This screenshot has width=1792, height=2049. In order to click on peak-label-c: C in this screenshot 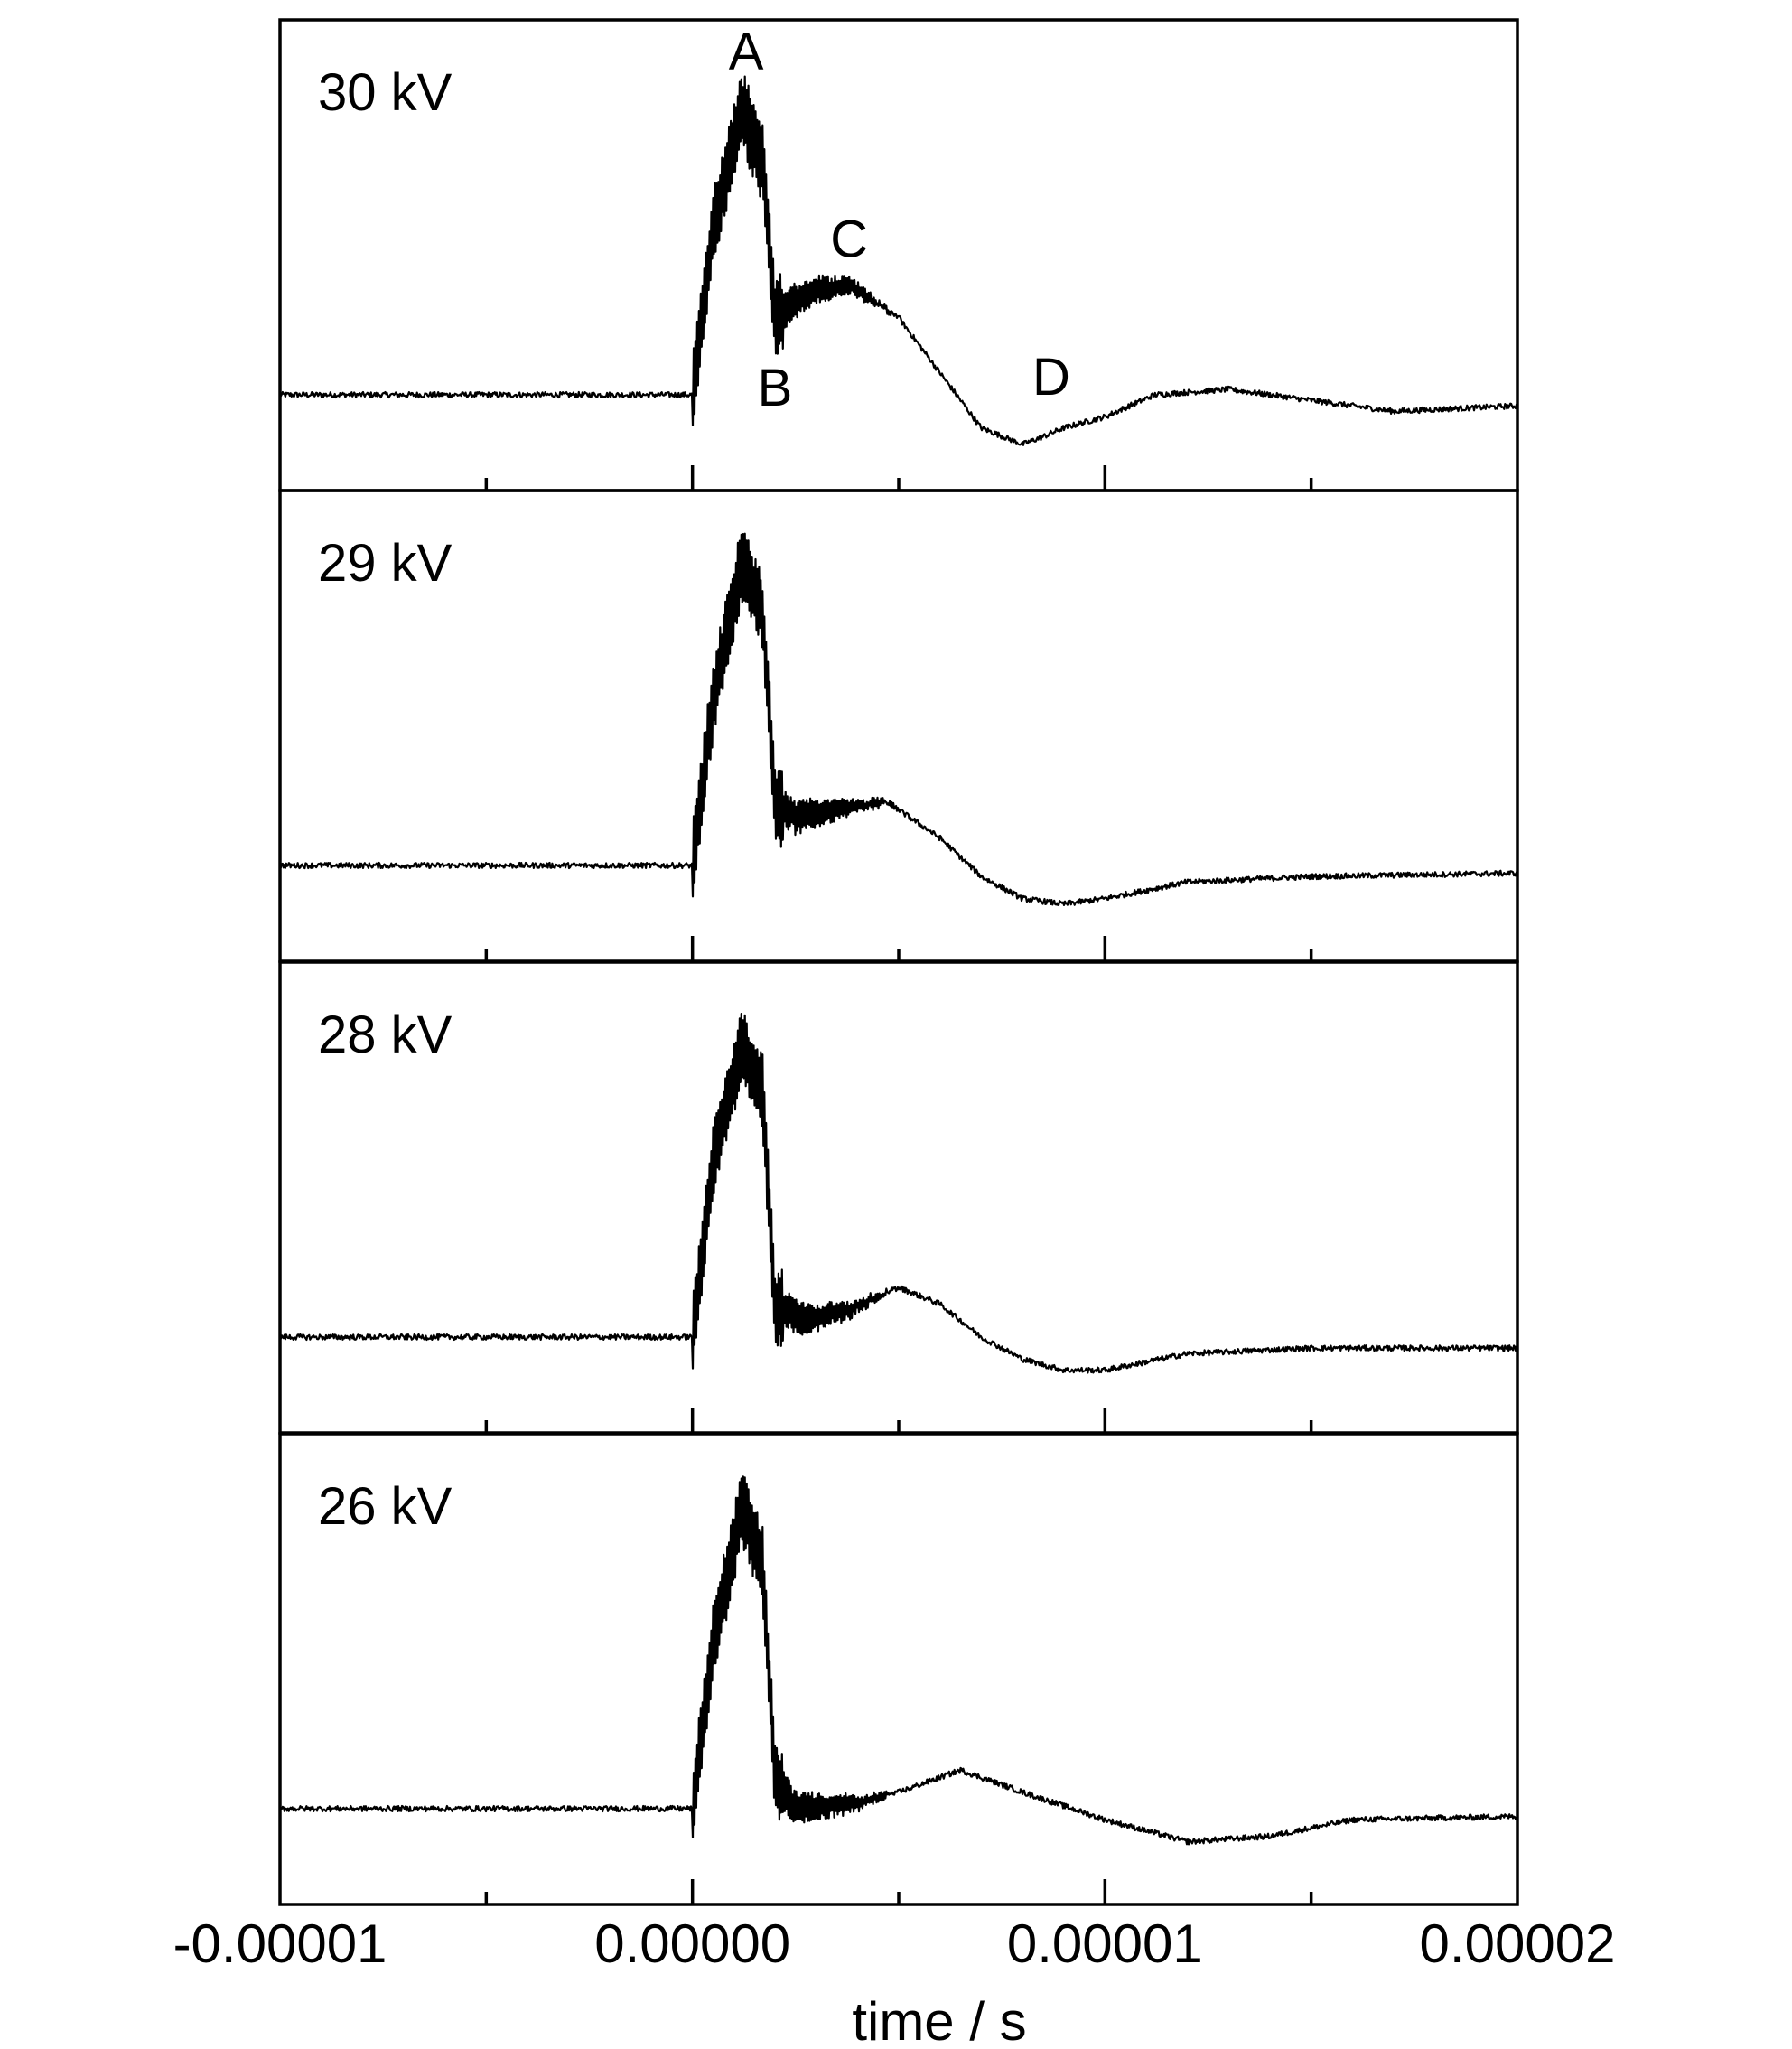, I will do `click(849, 240)`.